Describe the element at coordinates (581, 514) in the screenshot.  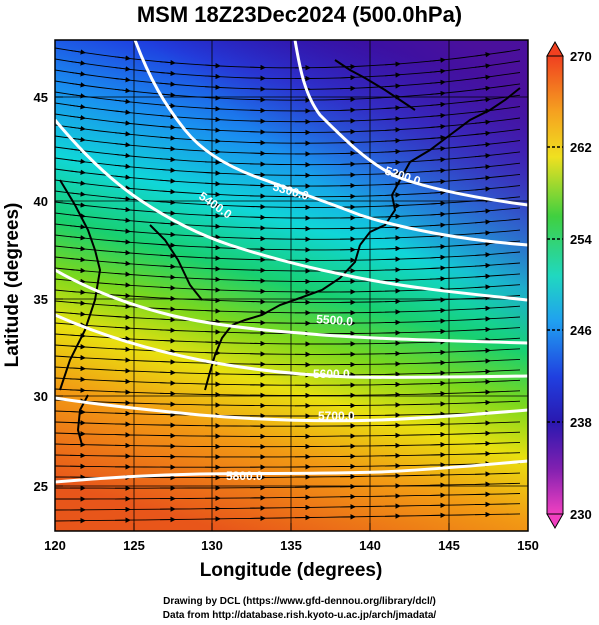
I see `colorbar-tick-label: 230` at that location.